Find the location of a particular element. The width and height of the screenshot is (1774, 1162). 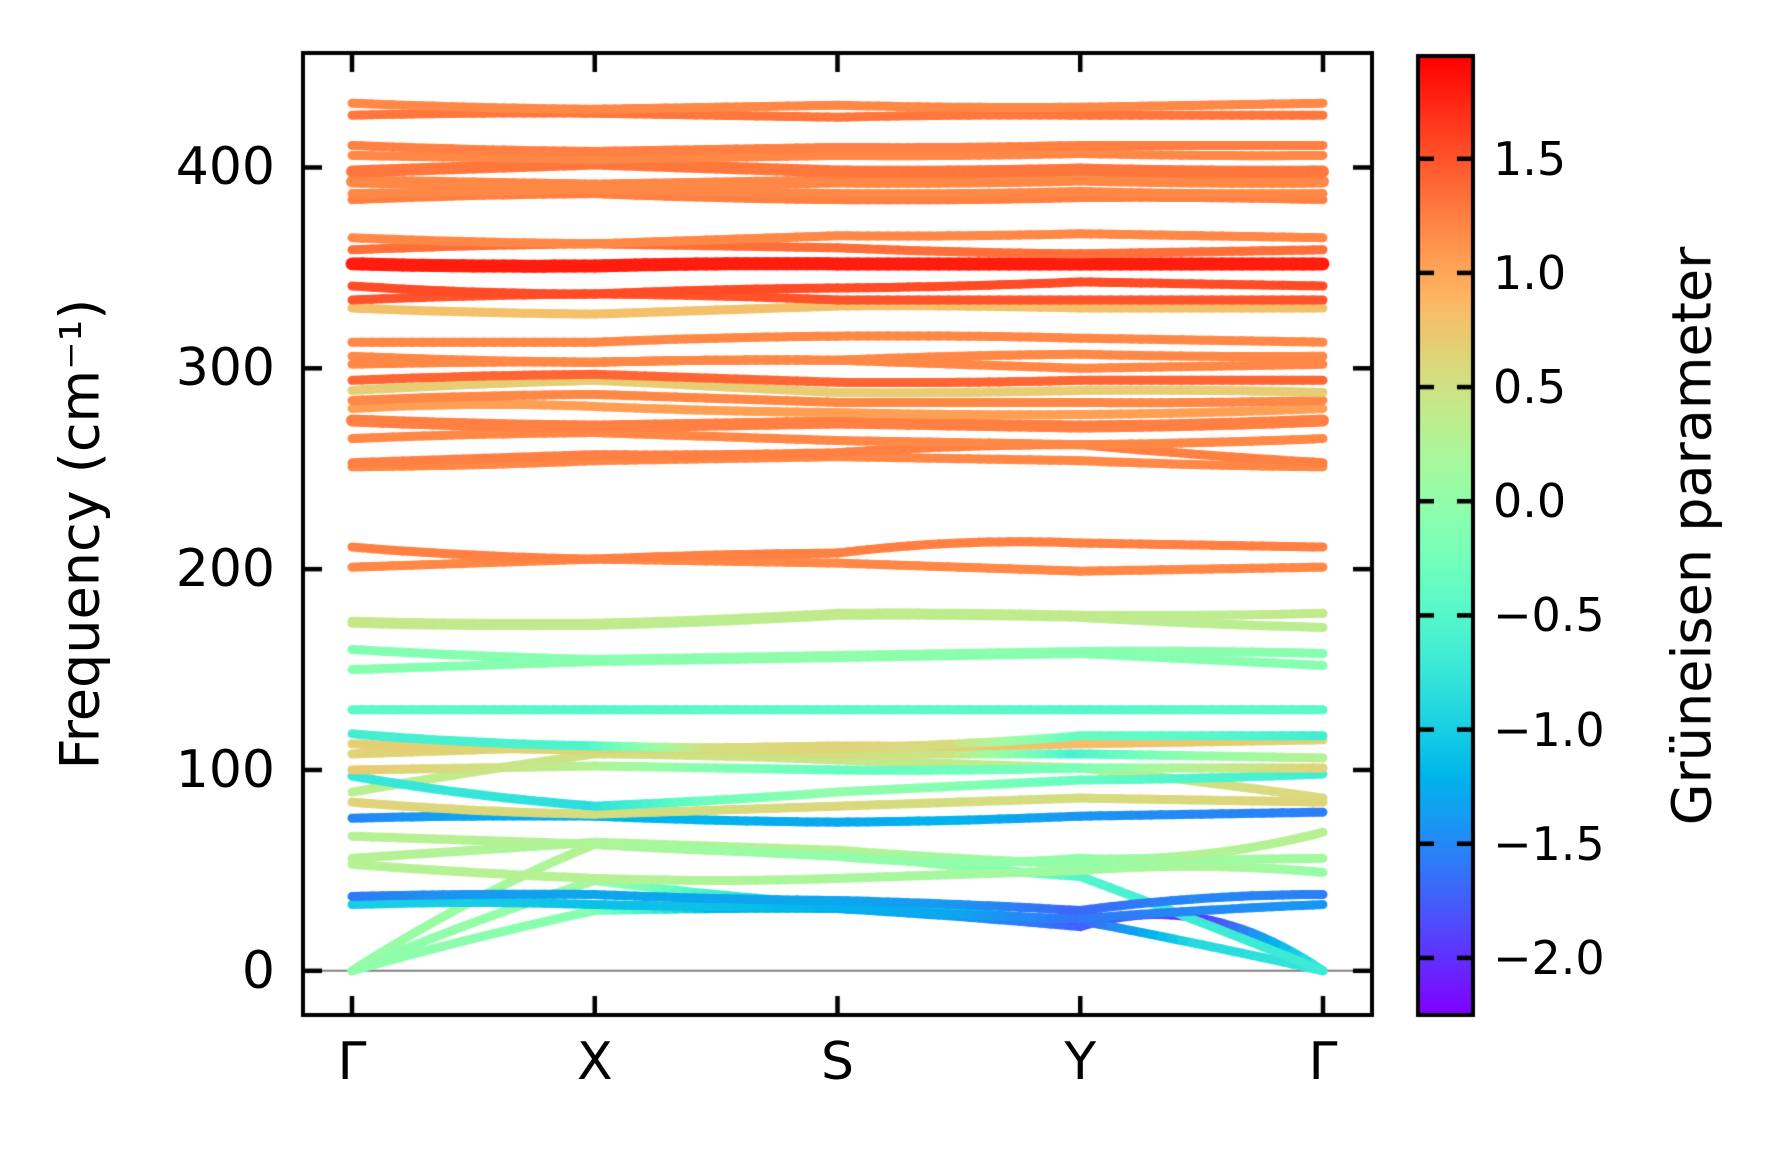

y-axis-label: Frequency (cm⁻¹) is located at coordinates (80, 534).